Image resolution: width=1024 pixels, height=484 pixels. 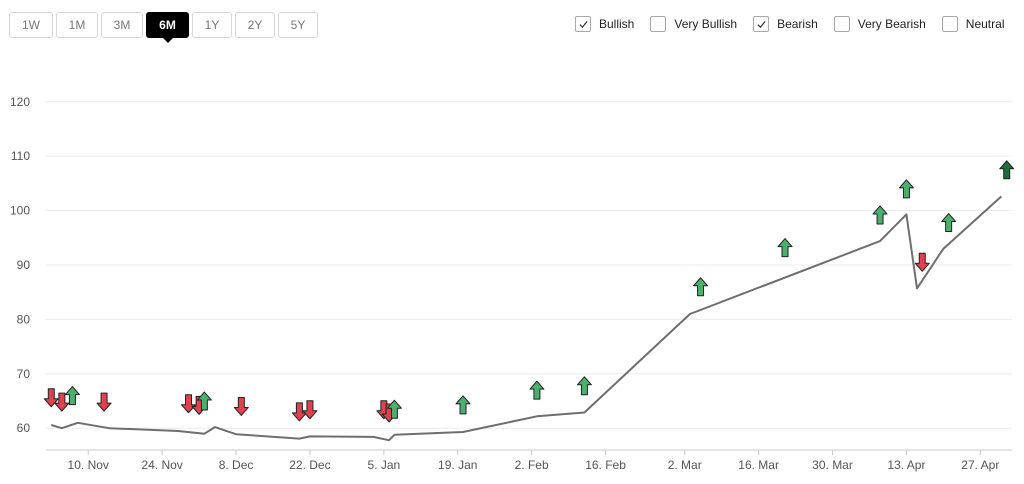 I want to click on filter-neutral-label: Neutral, so click(x=985, y=24).